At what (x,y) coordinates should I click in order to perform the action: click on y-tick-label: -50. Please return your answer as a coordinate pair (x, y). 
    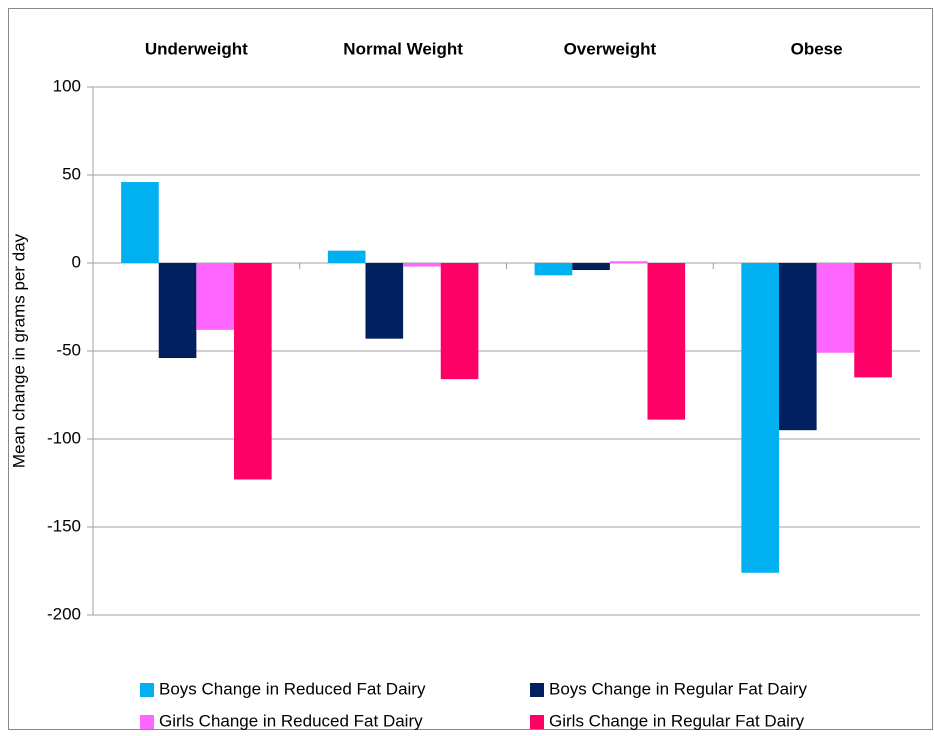
    Looking at the image, I should click on (68, 349).